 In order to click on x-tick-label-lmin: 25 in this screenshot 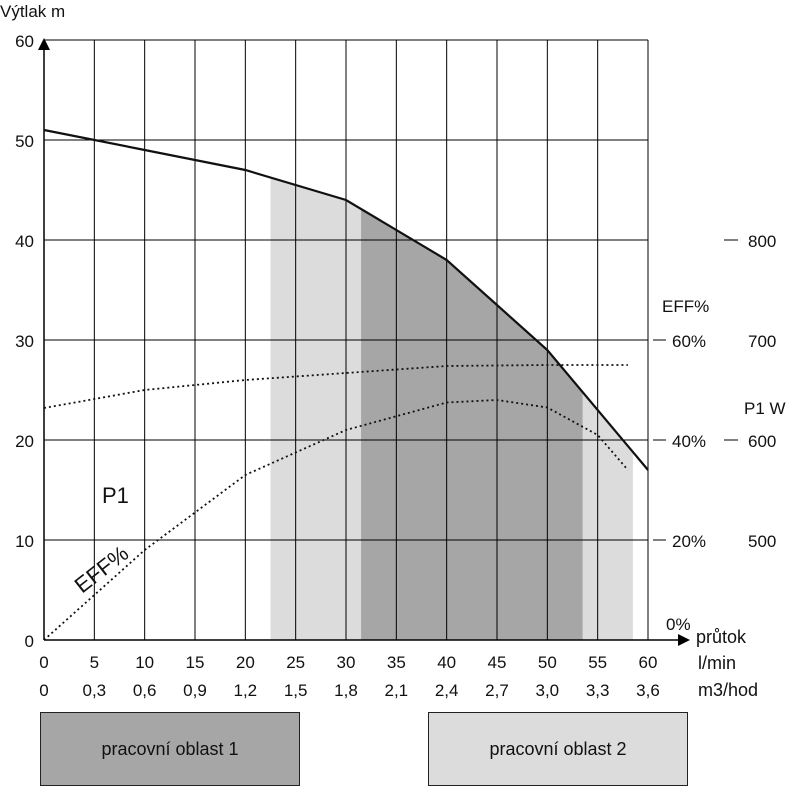, I will do `click(295, 662)`.